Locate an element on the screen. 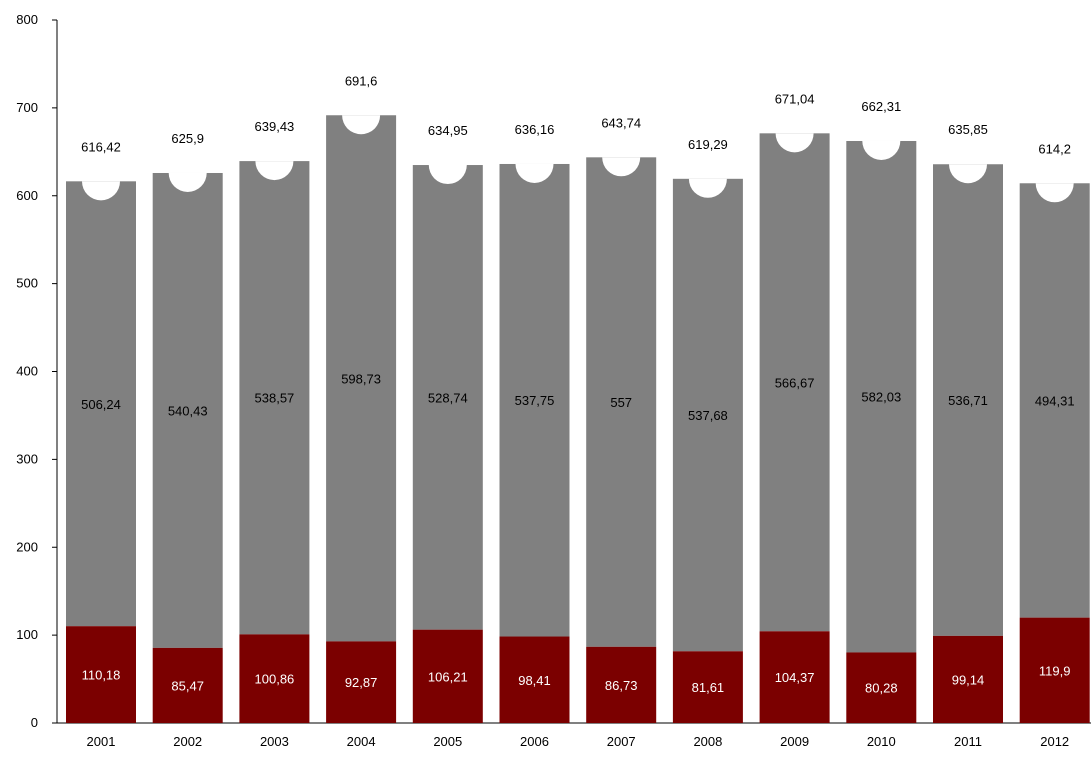 The height and width of the screenshot is (763, 1091). y-tick-label: 200 is located at coordinates (27, 546).